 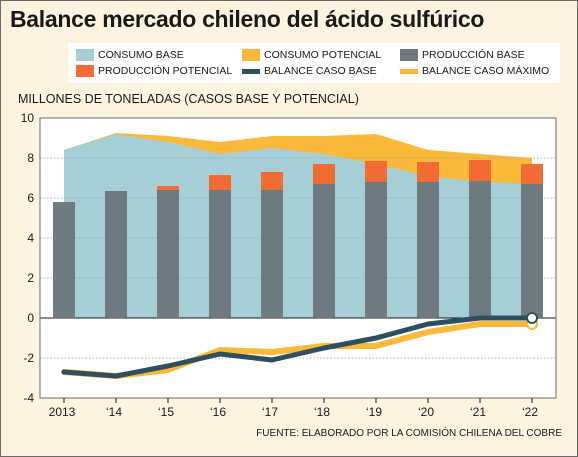 What do you see at coordinates (251, 55) in the screenshot?
I see `legend-swatch-consumo-potencial` at bounding box center [251, 55].